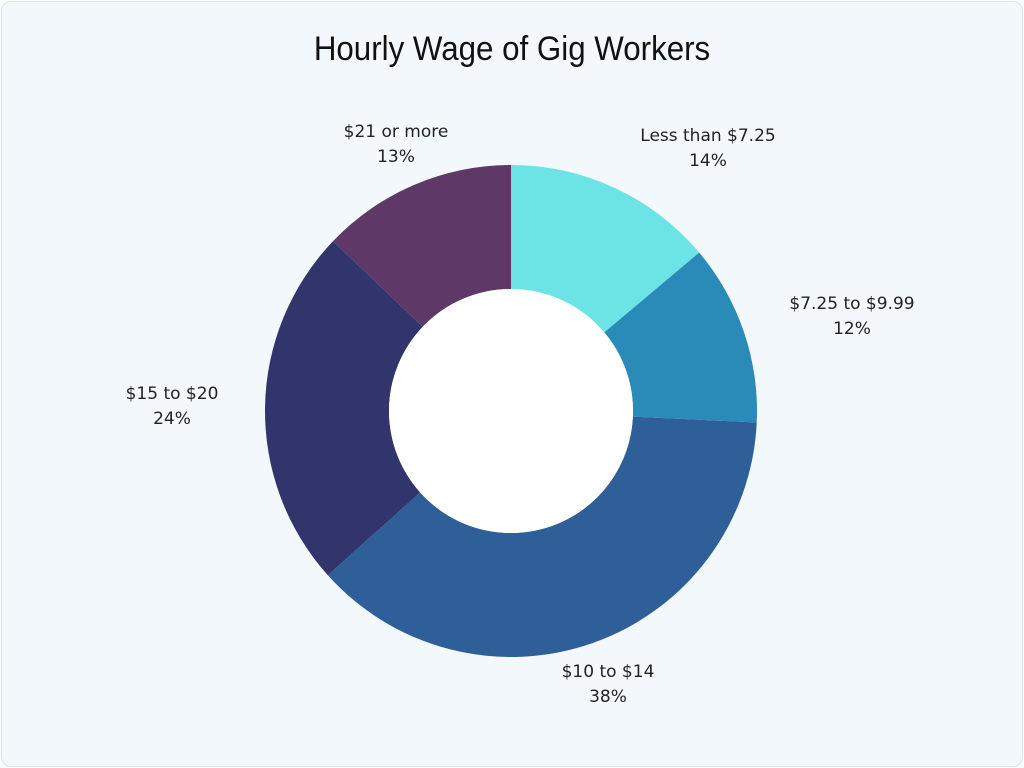 The height and width of the screenshot is (768, 1024). What do you see at coordinates (344, 408) in the screenshot?
I see `slice--15-to-20` at bounding box center [344, 408].